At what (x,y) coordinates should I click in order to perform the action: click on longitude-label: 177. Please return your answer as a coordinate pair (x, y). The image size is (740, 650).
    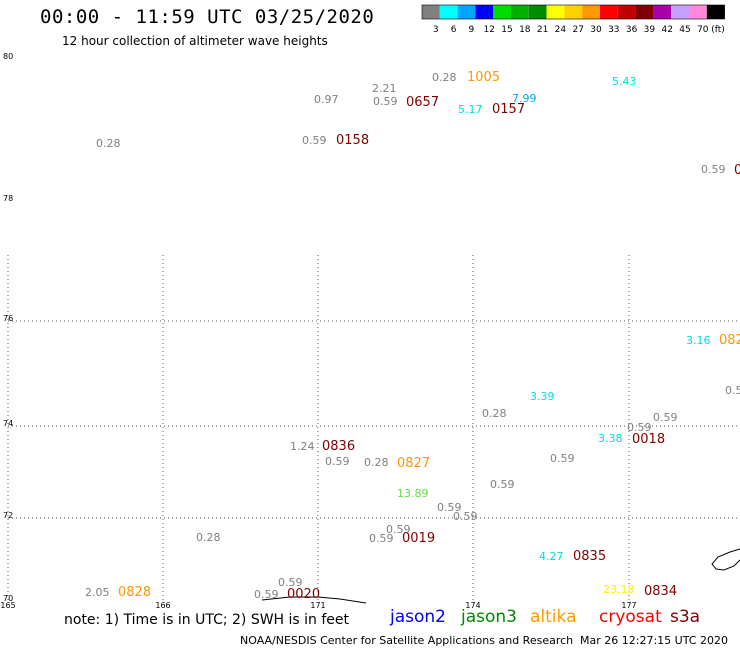
    Looking at the image, I should click on (628, 605).